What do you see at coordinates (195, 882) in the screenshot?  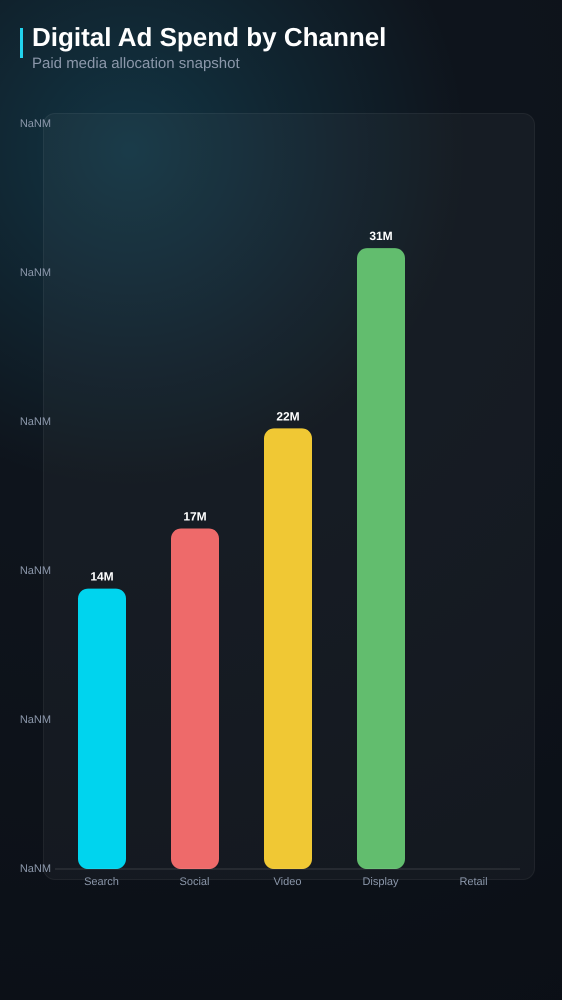 I see `x-tick-label: Social` at bounding box center [195, 882].